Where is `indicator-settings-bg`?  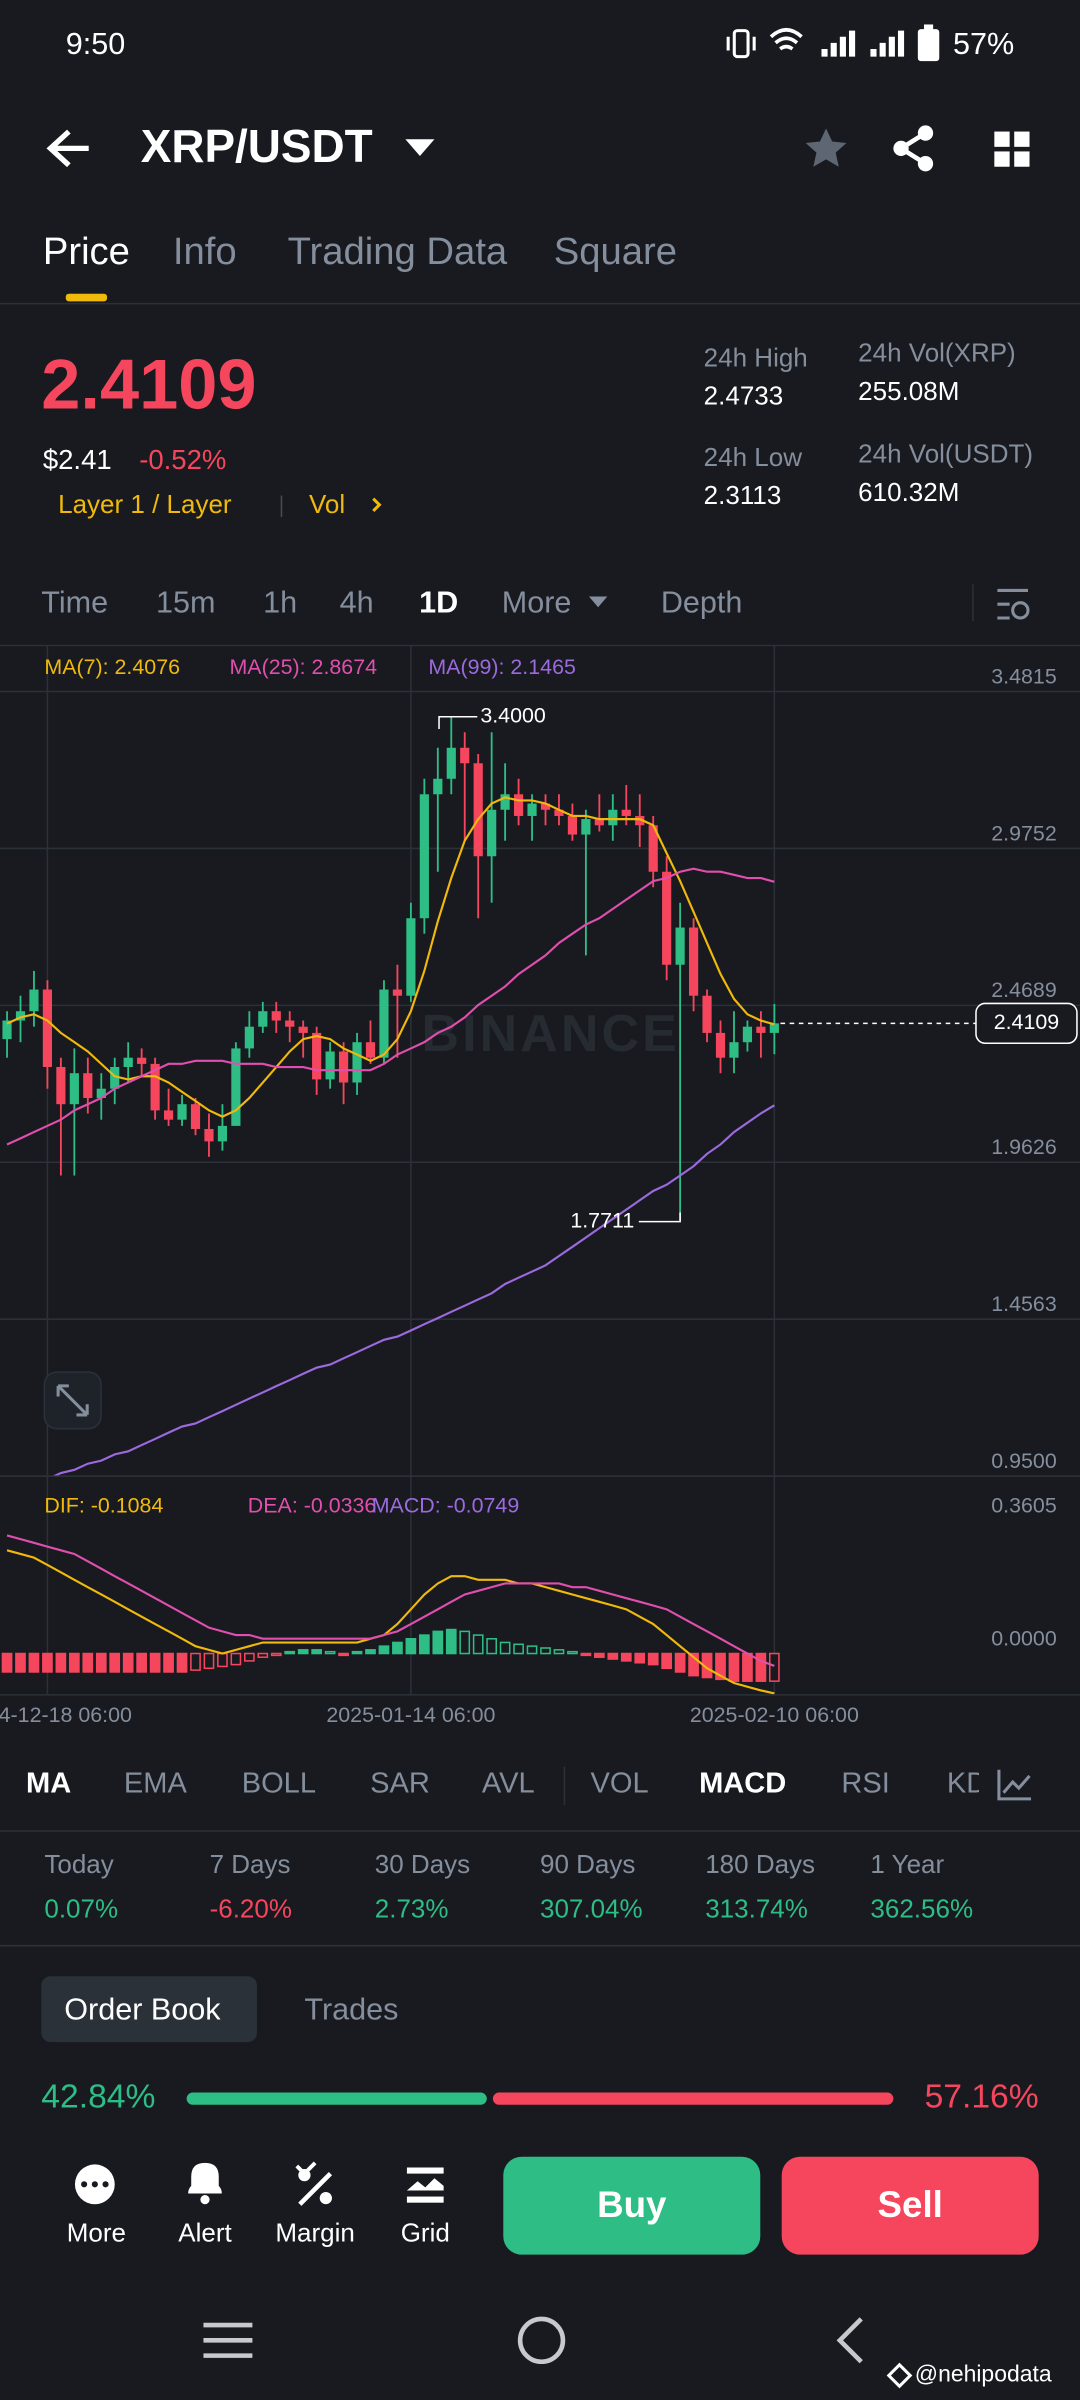 indicator-settings-bg is located at coordinates (1029, 1786).